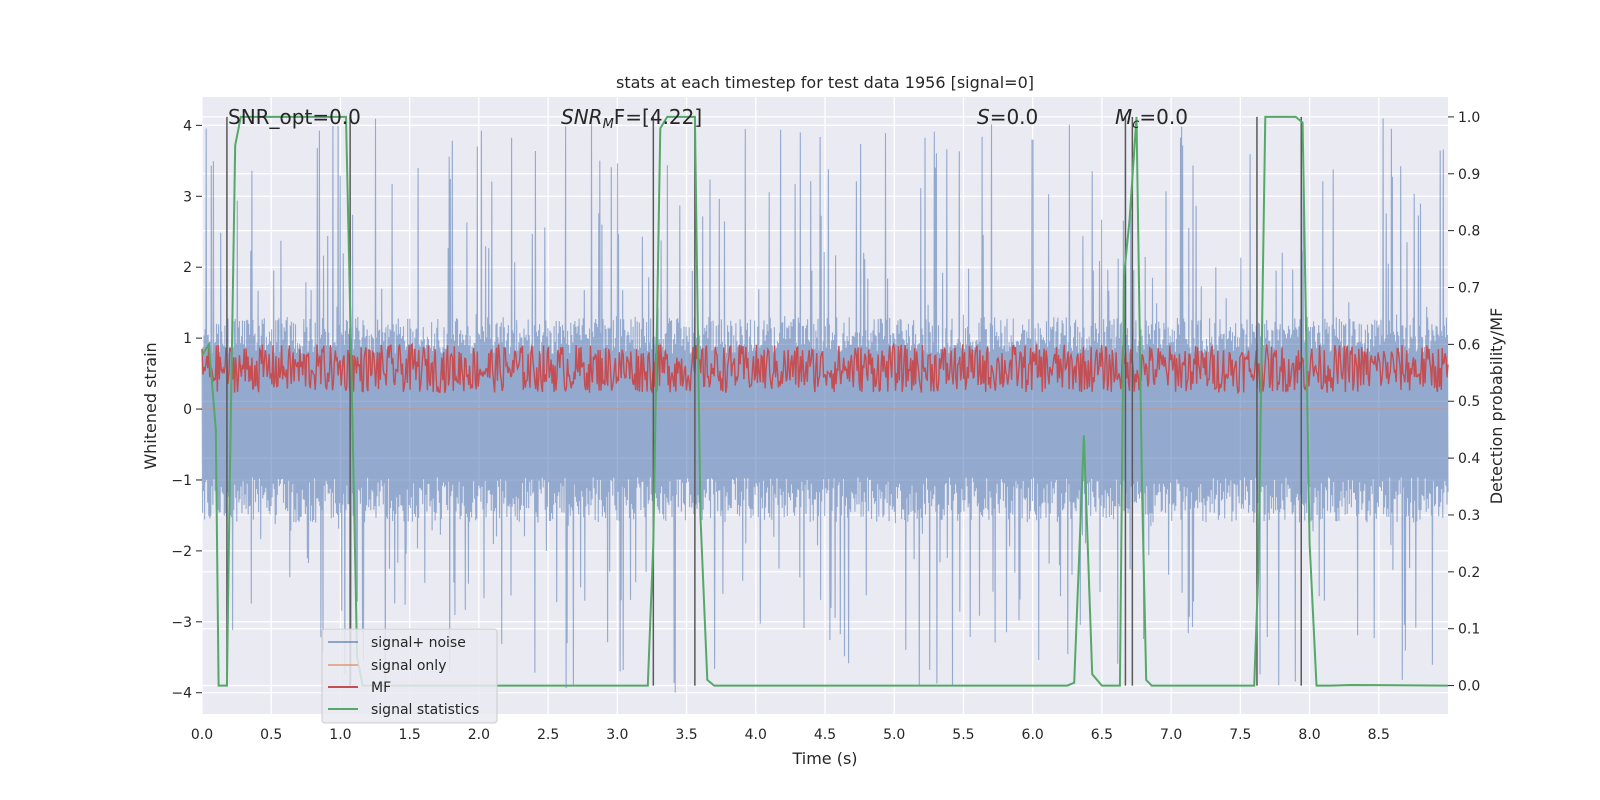 The height and width of the screenshot is (800, 1600). Describe the element at coordinates (548, 735) in the screenshot. I see `x-tick-label-5: 2.5` at that location.